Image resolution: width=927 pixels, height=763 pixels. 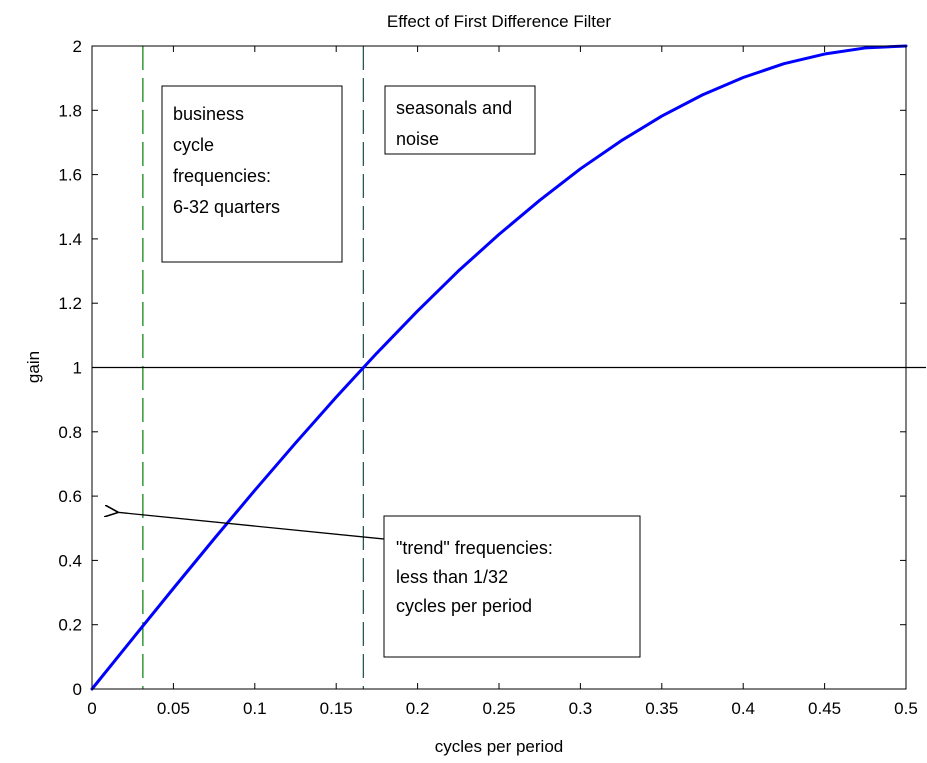 I want to click on x-tick-labels: 0 0.05 0.1 0.15 0.2 0.25 0.3 0.35 0.4 0.45 0.5, so click(x=502, y=708).